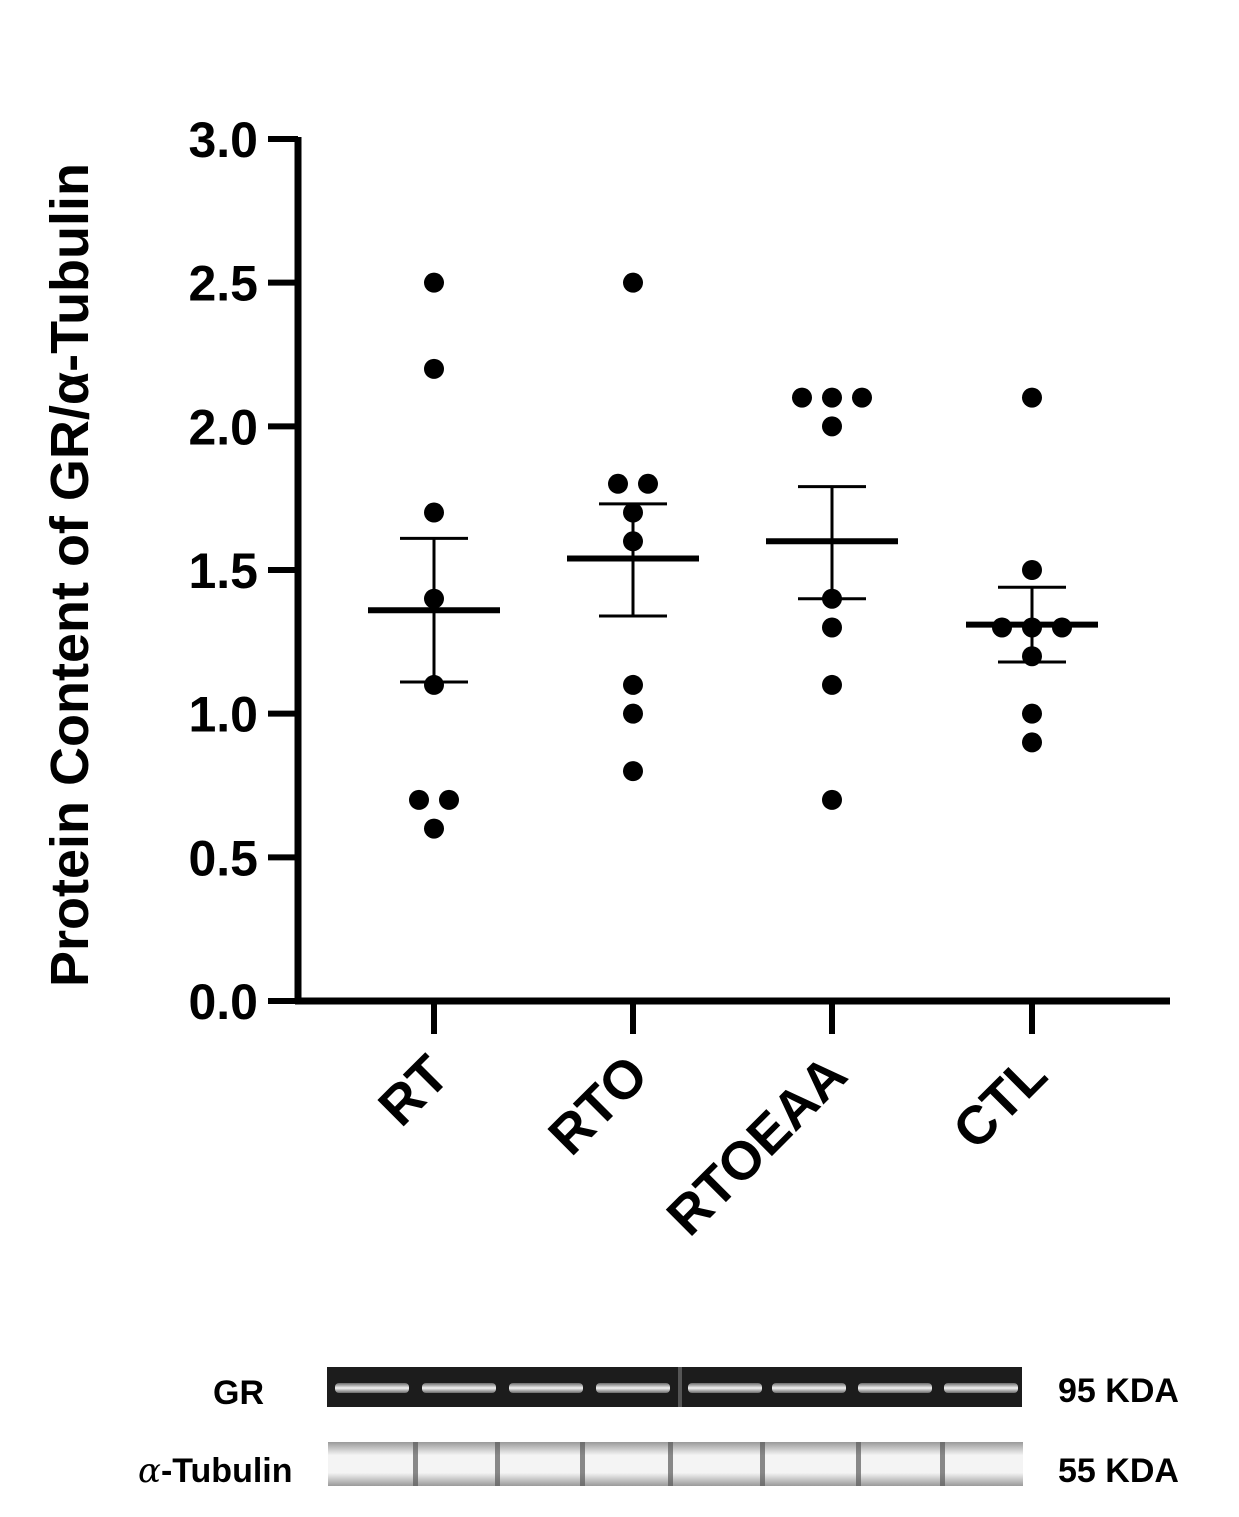  I want to click on tubulin-size-label: 55 KDA, so click(1118, 1471).